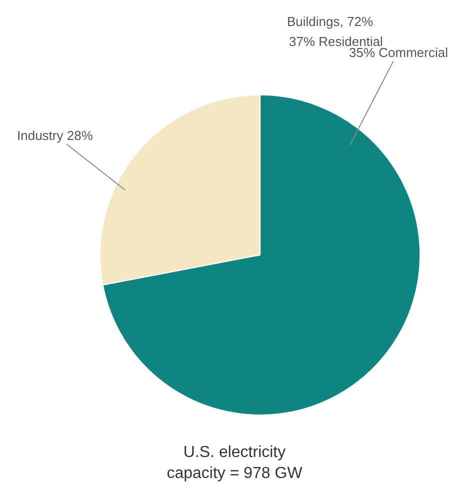 This screenshot has height=497, width=469. What do you see at coordinates (235, 463) in the screenshot?
I see `text: U.S. electricity capacity = 978 GW` at bounding box center [235, 463].